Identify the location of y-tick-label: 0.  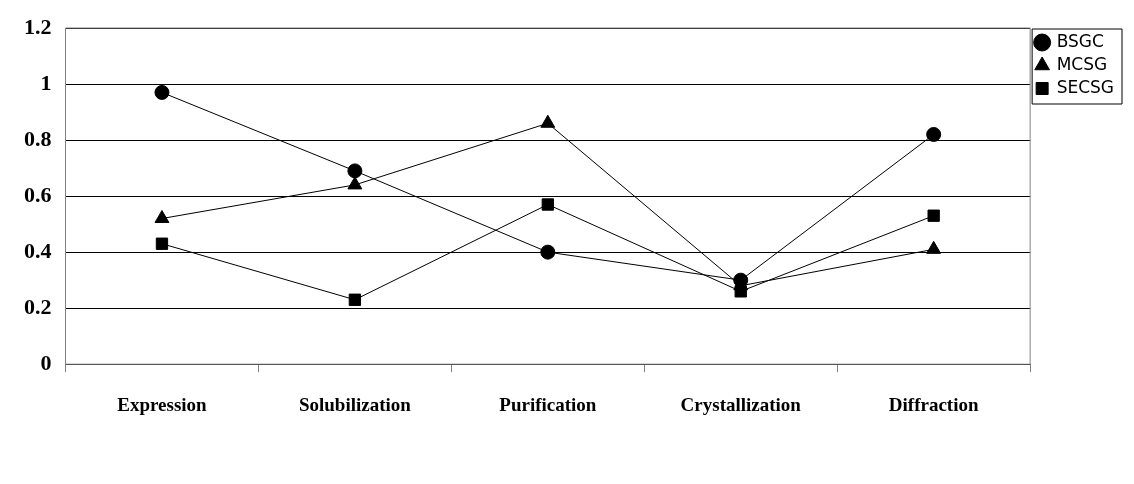
(46, 362).